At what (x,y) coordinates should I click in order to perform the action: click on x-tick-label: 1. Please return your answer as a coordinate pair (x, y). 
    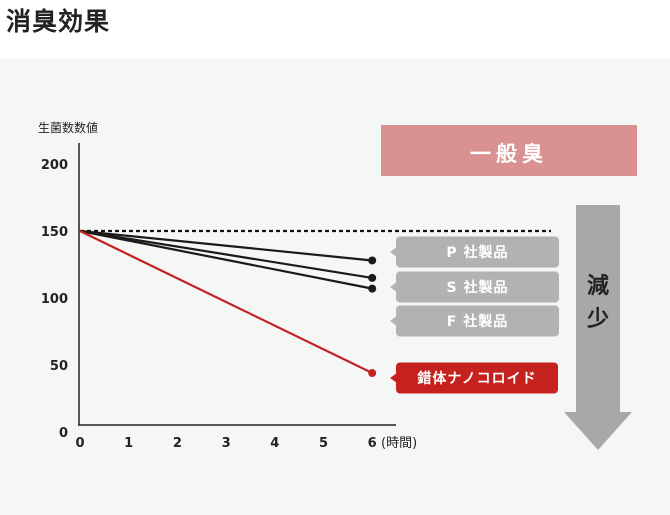
    Looking at the image, I should click on (128, 443).